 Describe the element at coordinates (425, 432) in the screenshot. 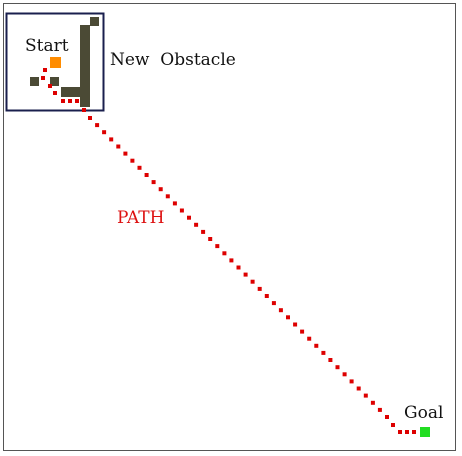

I see `goal-marker` at that location.